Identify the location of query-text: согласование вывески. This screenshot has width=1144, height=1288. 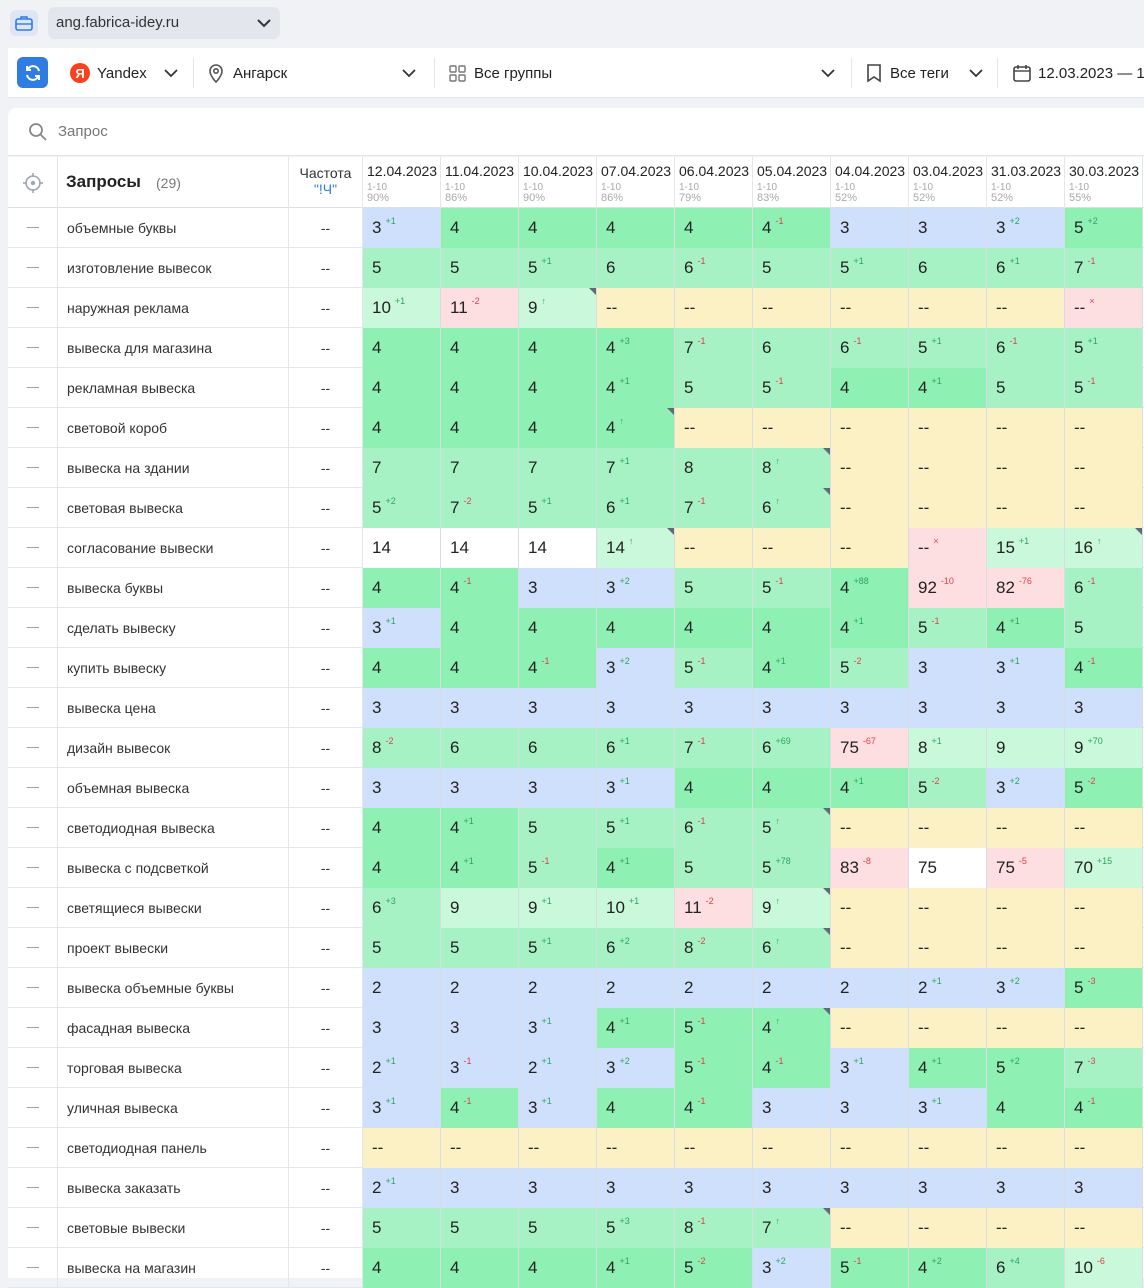
(173, 548).